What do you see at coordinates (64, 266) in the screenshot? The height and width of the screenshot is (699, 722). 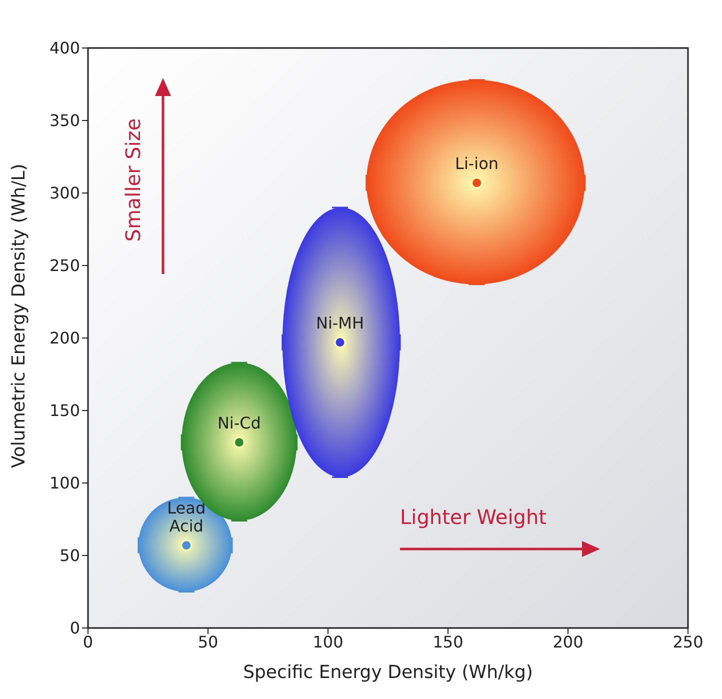 I see `y-tick-label: 250` at bounding box center [64, 266].